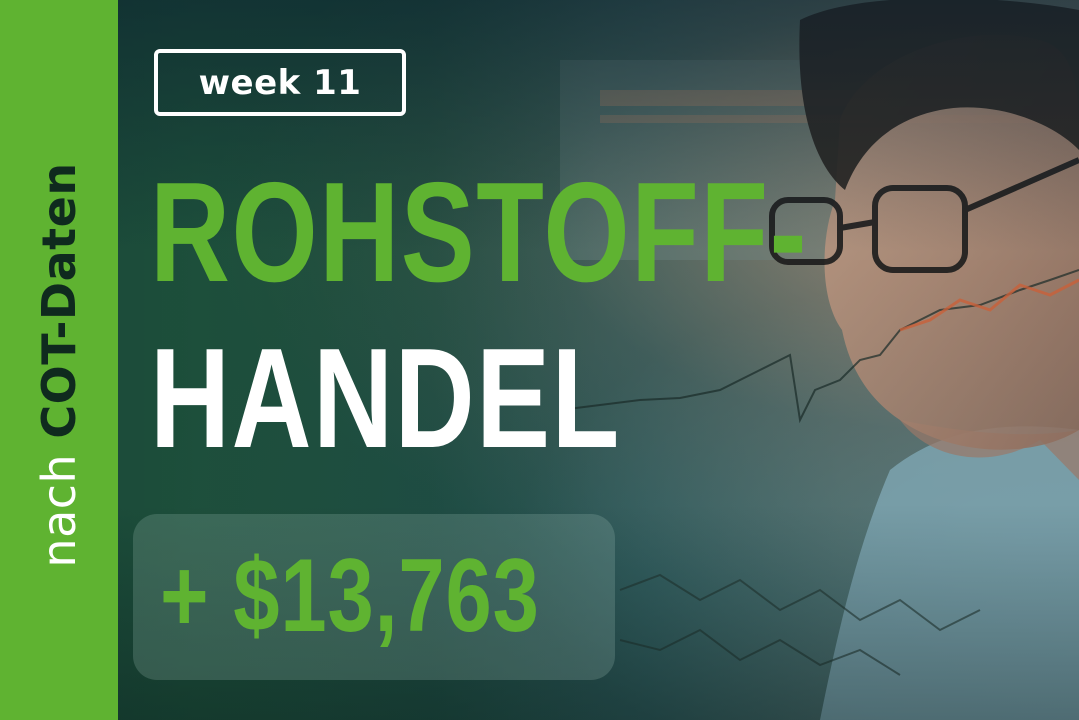 This screenshot has height=720, width=1079. I want to click on week-badge: week 11, so click(280, 82).